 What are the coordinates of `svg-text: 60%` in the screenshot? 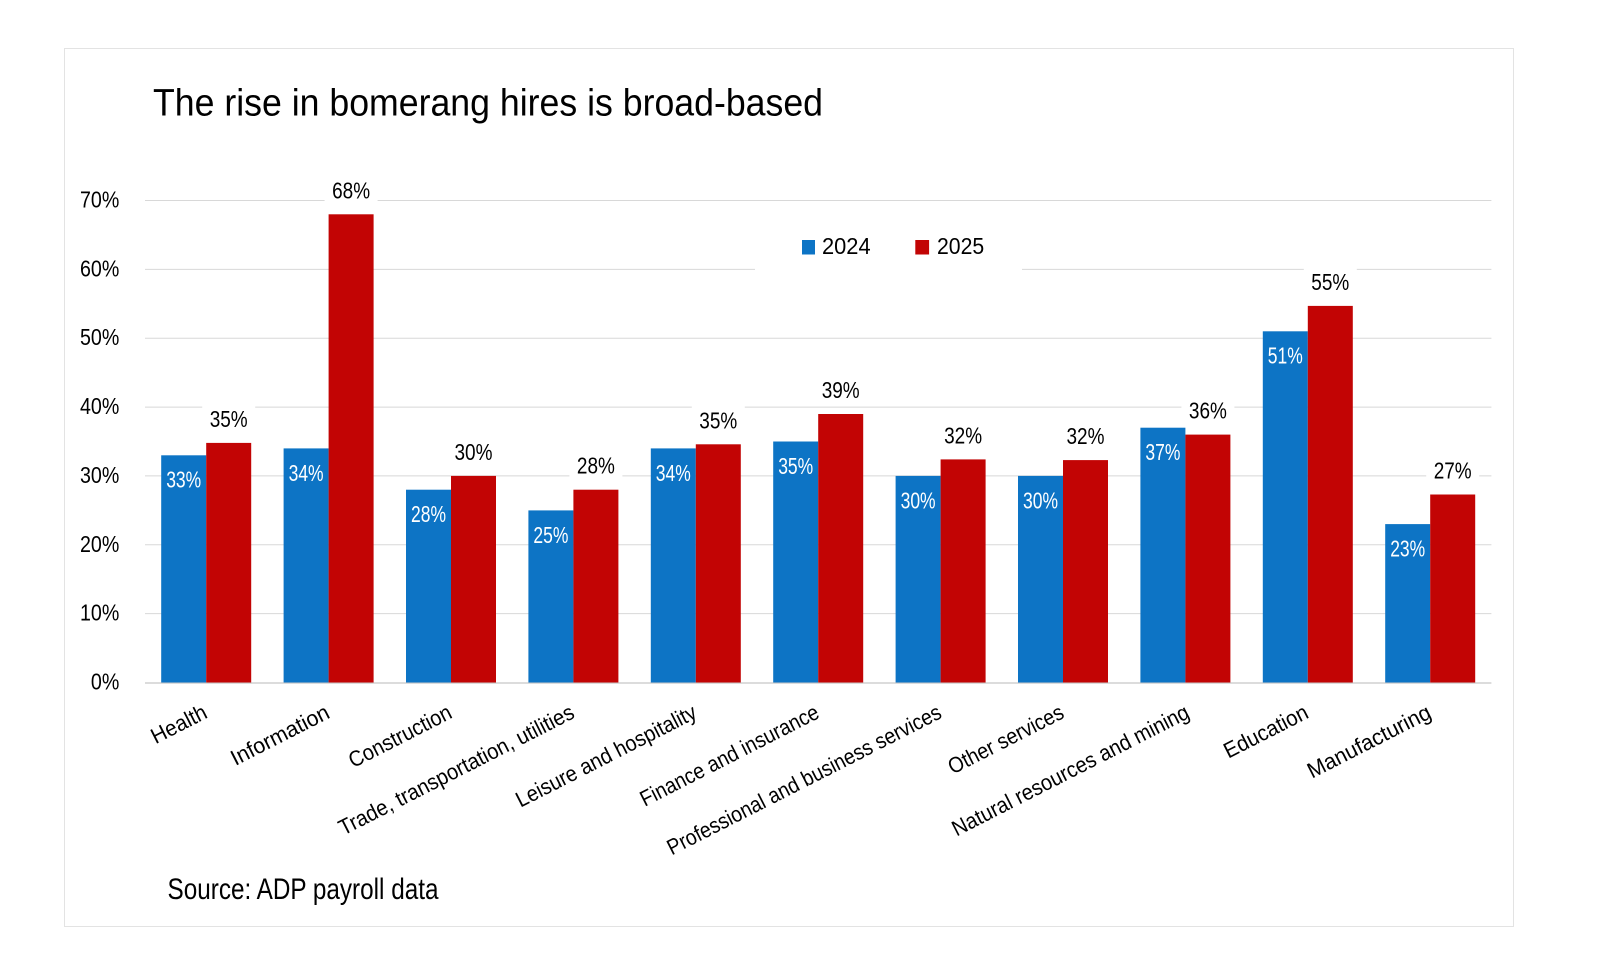 It's located at (99, 268).